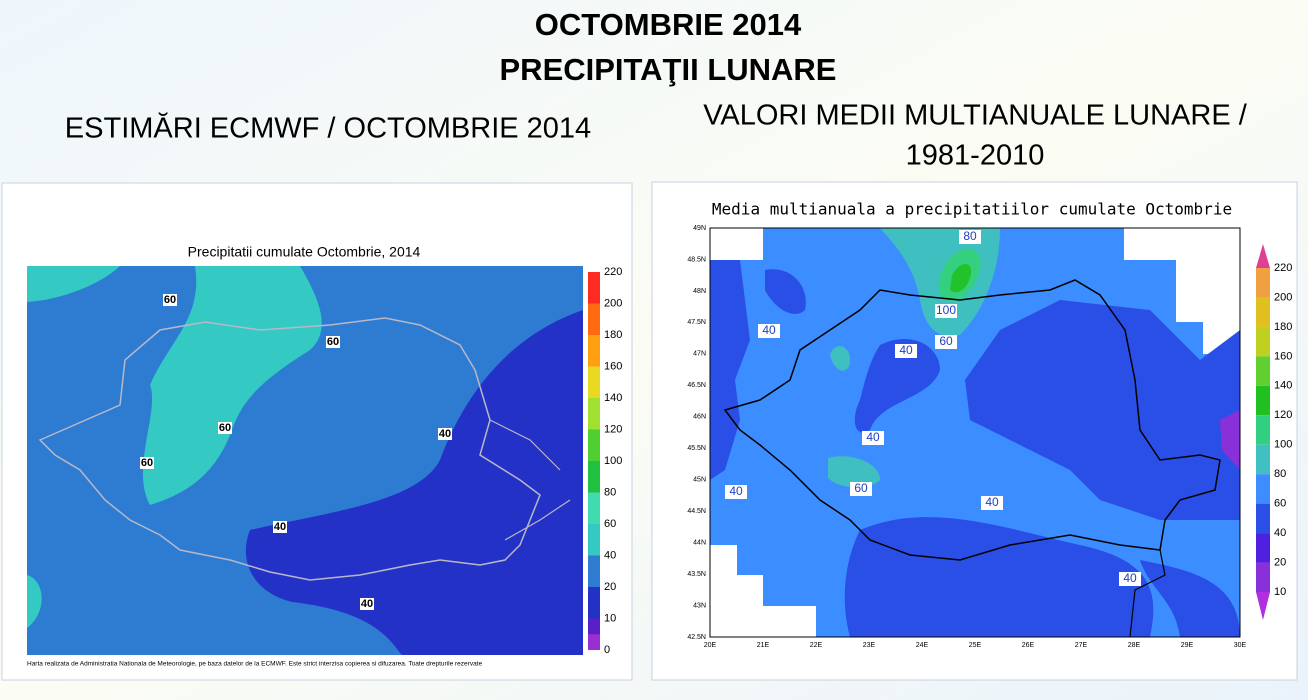 The height and width of the screenshot is (700, 1308). I want to click on border, so click(289, 449).